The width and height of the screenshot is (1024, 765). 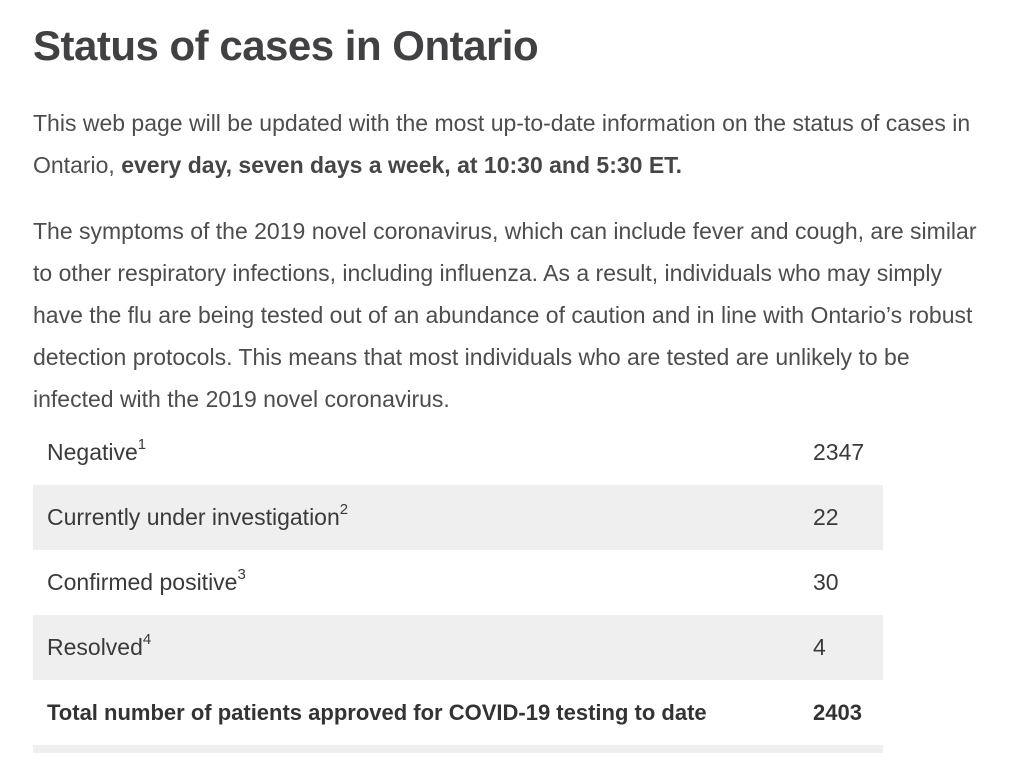 I want to click on table-row-negative: Negative1 2347, so click(x=458, y=452).